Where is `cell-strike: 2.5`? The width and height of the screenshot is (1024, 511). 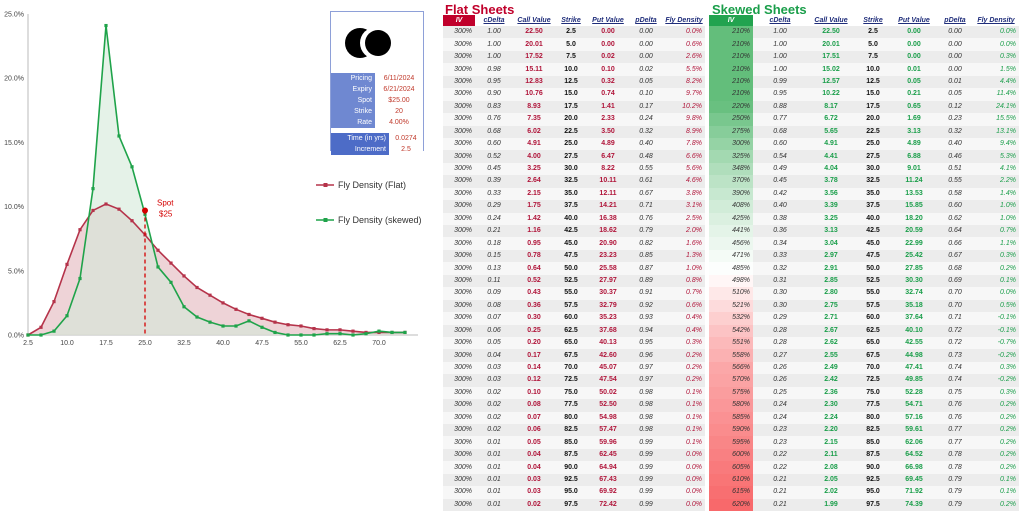
cell-strike: 2.5 is located at coordinates (873, 32).